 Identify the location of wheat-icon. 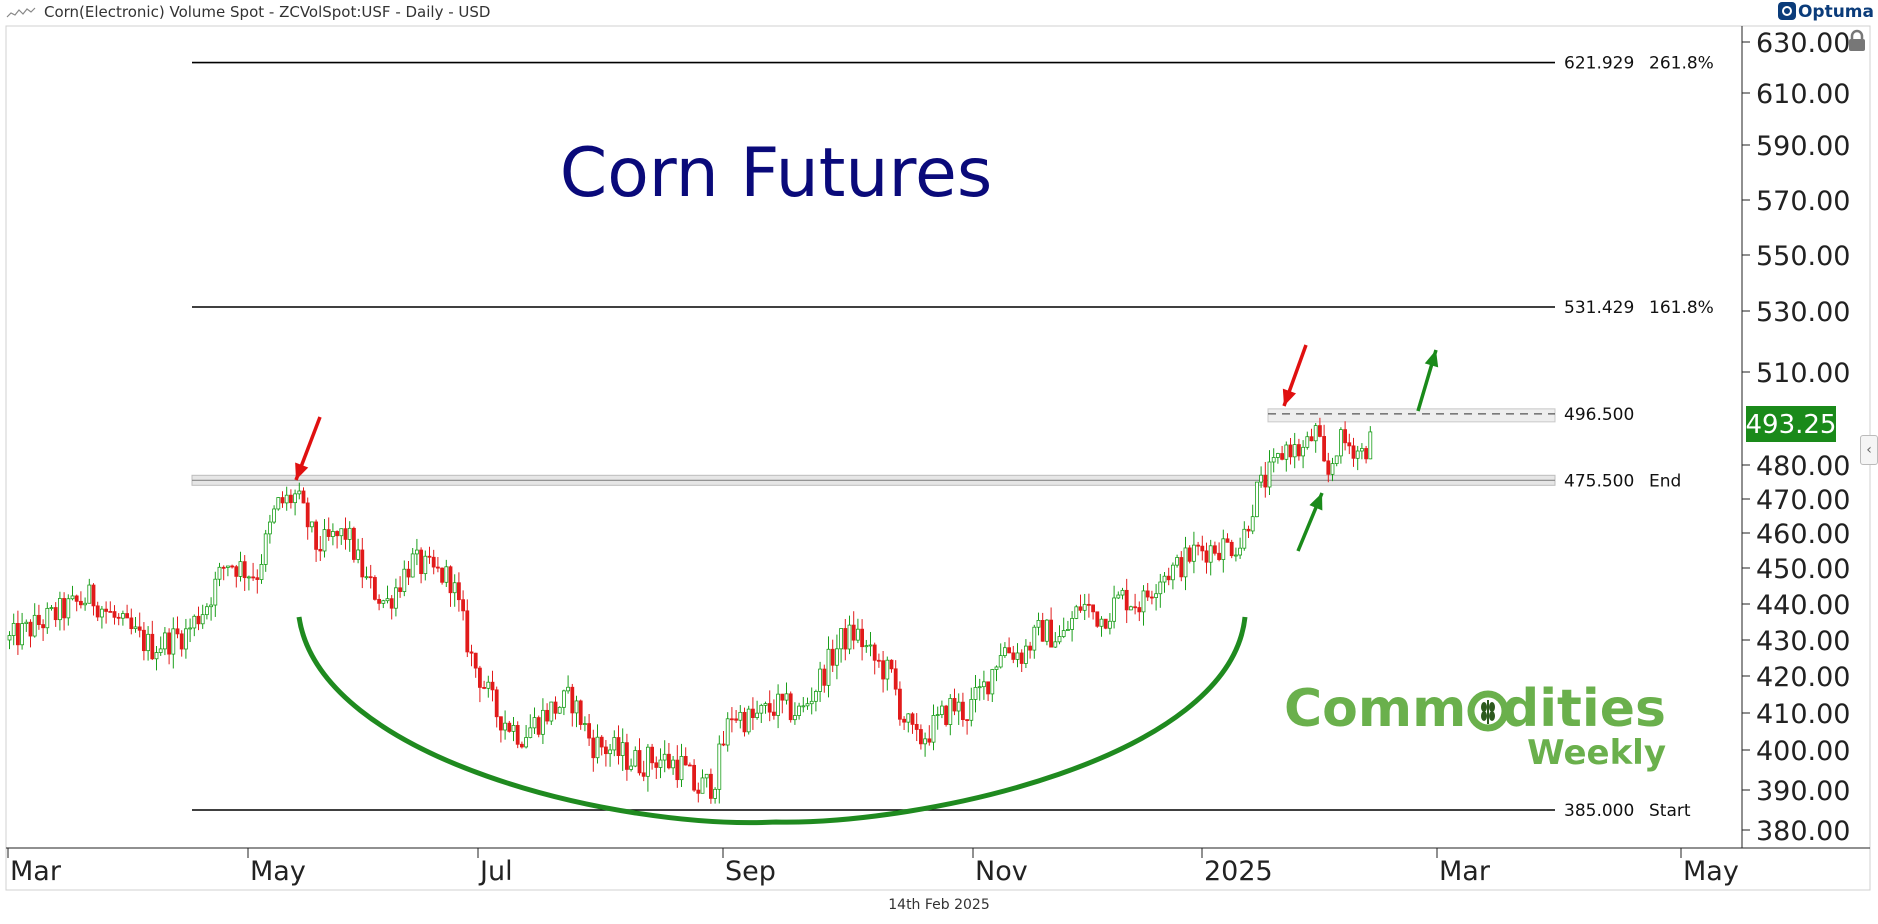
(1488, 711).